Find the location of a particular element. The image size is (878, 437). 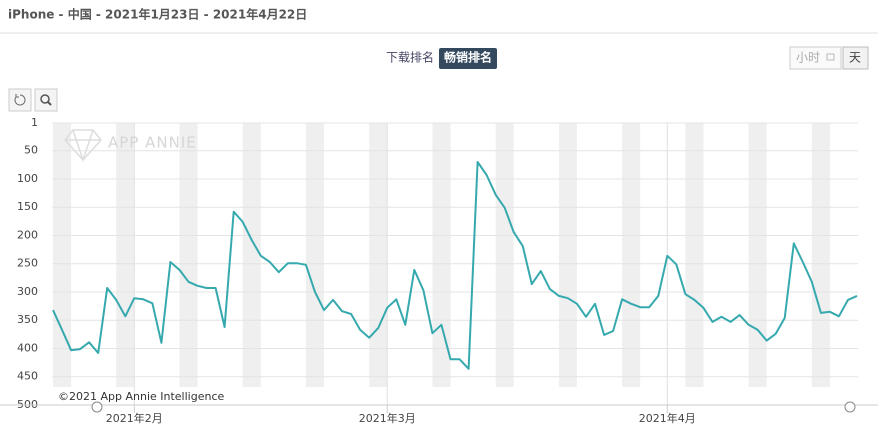

day-label: 天 is located at coordinates (855, 58).